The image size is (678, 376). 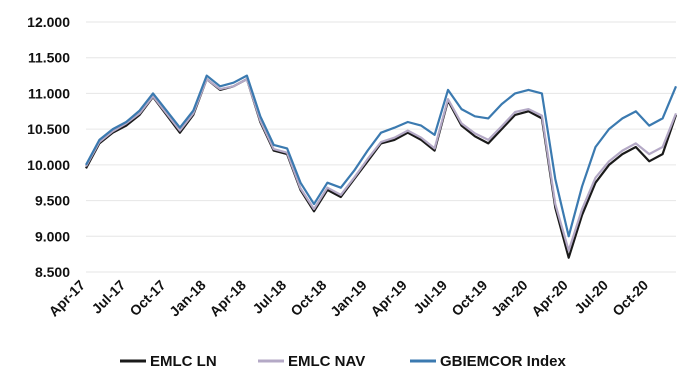 What do you see at coordinates (469, 298) in the screenshot?
I see `x-tick-label: Oct-19` at bounding box center [469, 298].